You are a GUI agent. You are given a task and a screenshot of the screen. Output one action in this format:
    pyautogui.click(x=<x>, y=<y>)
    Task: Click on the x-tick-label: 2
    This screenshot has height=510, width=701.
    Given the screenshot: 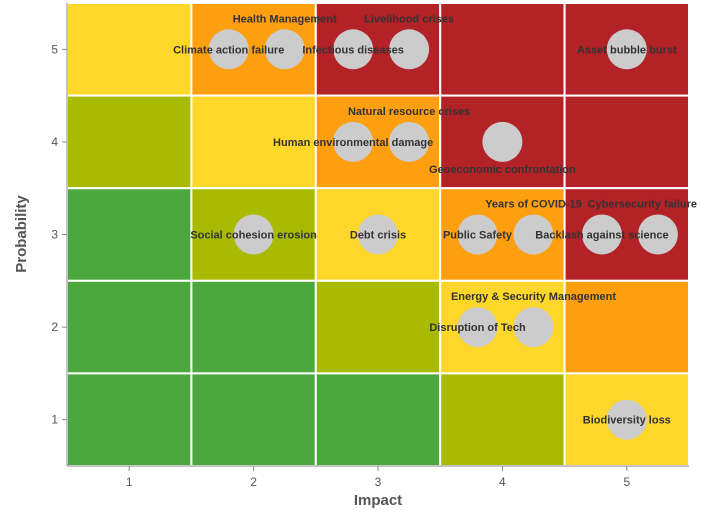 What is the action you would take?
    pyautogui.click(x=253, y=482)
    